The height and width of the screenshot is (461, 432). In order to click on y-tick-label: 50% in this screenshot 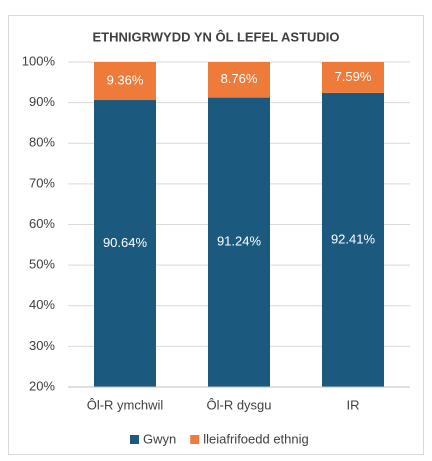, I will do `click(42, 264)`.